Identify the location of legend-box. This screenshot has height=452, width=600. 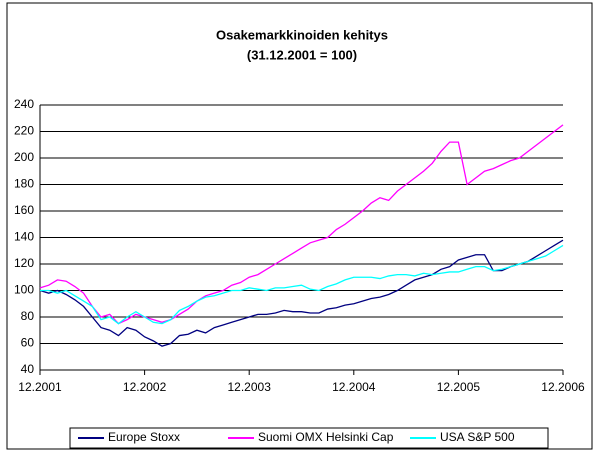
(309, 438).